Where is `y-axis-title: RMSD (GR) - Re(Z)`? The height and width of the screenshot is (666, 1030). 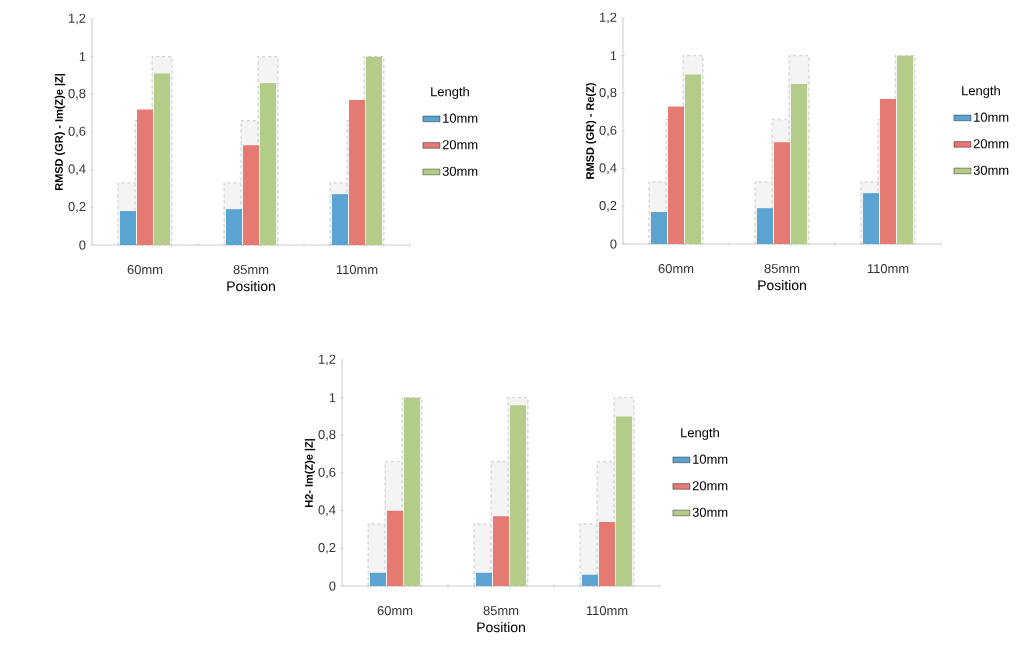 y-axis-title: RMSD (GR) - Re(Z) is located at coordinates (591, 131).